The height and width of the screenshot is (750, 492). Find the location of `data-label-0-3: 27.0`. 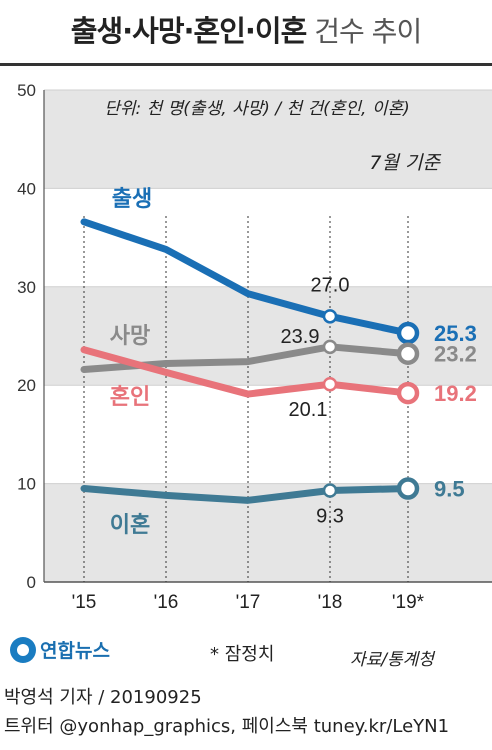

data-label-0-3: 27.0 is located at coordinates (330, 285).